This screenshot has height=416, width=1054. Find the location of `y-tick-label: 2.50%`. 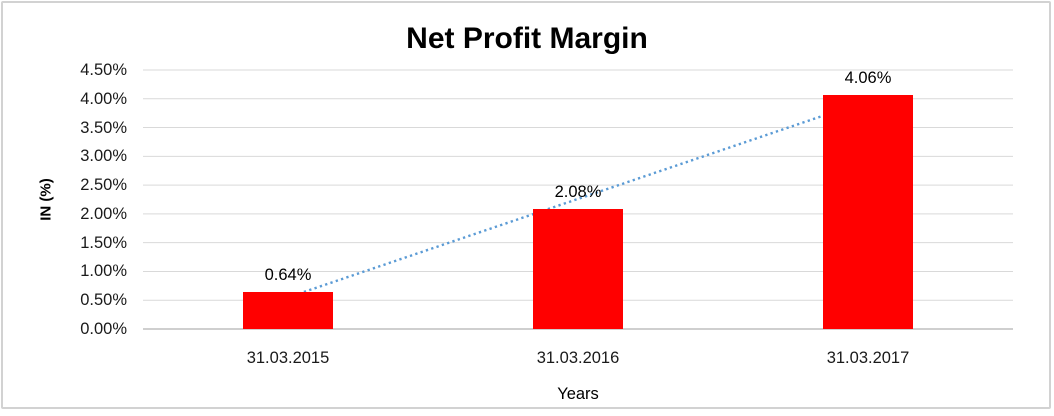

y-tick-label: 2.50% is located at coordinates (103, 185).